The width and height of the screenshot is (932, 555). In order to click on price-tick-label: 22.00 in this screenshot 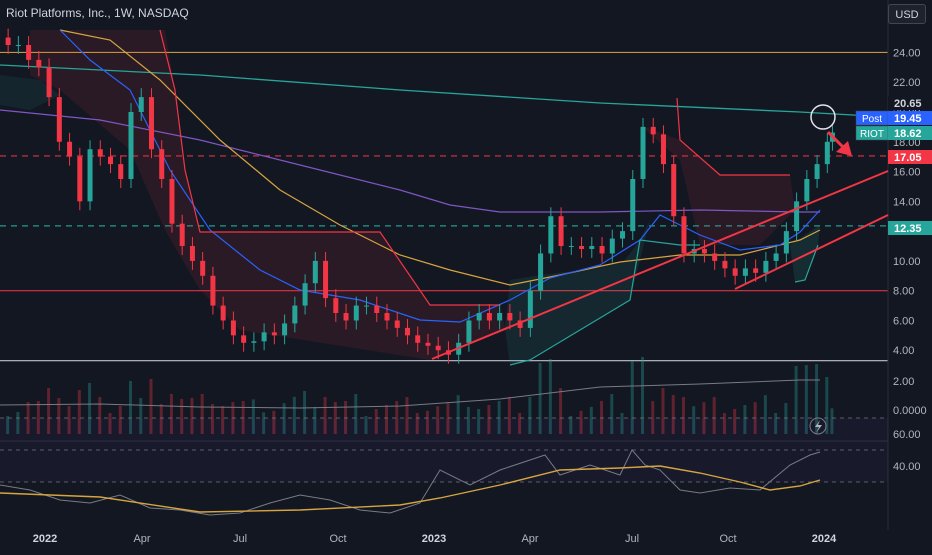, I will do `click(907, 83)`.